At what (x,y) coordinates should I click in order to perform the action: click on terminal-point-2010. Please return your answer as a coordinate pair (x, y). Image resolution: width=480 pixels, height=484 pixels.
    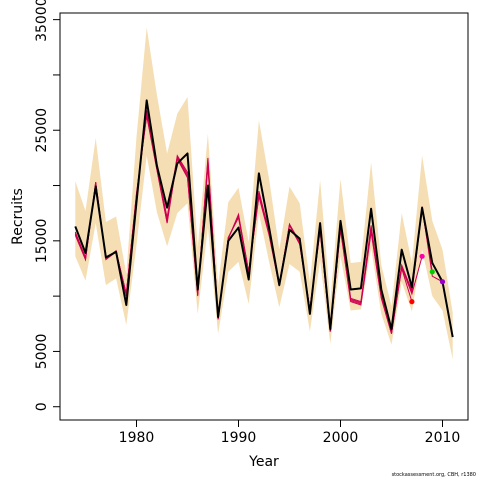
    Looking at the image, I should click on (442, 282).